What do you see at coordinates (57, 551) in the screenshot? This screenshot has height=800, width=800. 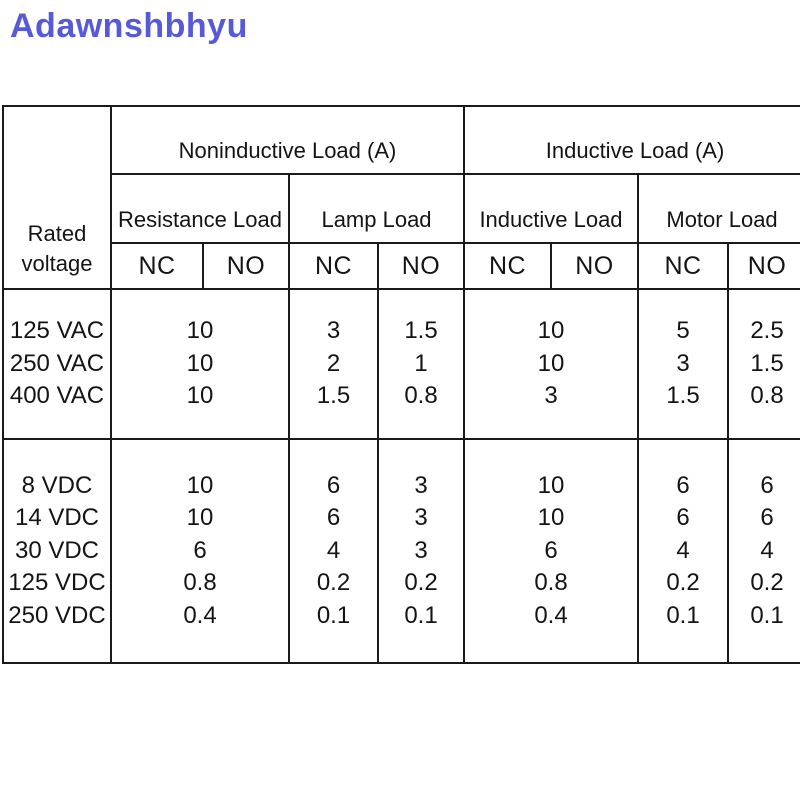 I see `rated-voltage-values-dc: 8 VDC 14 VDC 30 VDC 125 VDC 250 VDC` at bounding box center [57, 551].